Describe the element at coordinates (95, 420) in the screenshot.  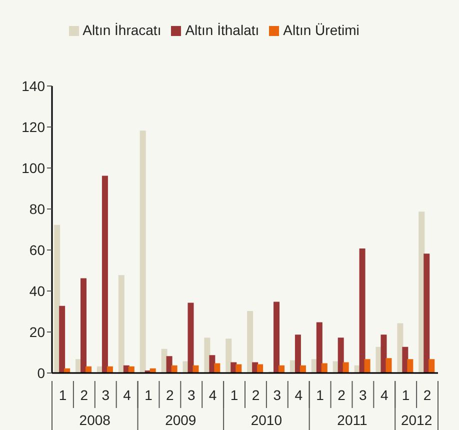
I see `text: 2008` at that location.